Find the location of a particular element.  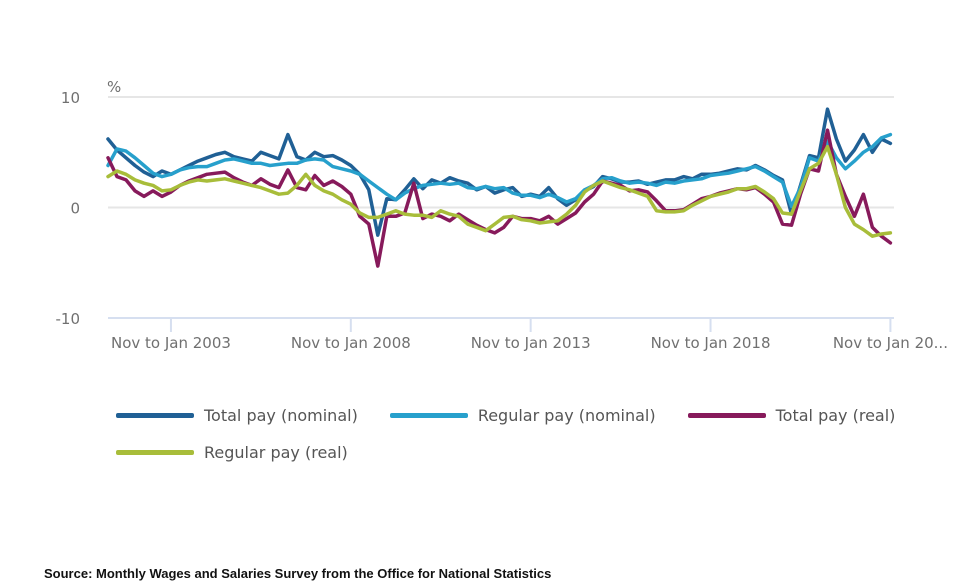

legend-label: Total pay (nominal) is located at coordinates (281, 415).